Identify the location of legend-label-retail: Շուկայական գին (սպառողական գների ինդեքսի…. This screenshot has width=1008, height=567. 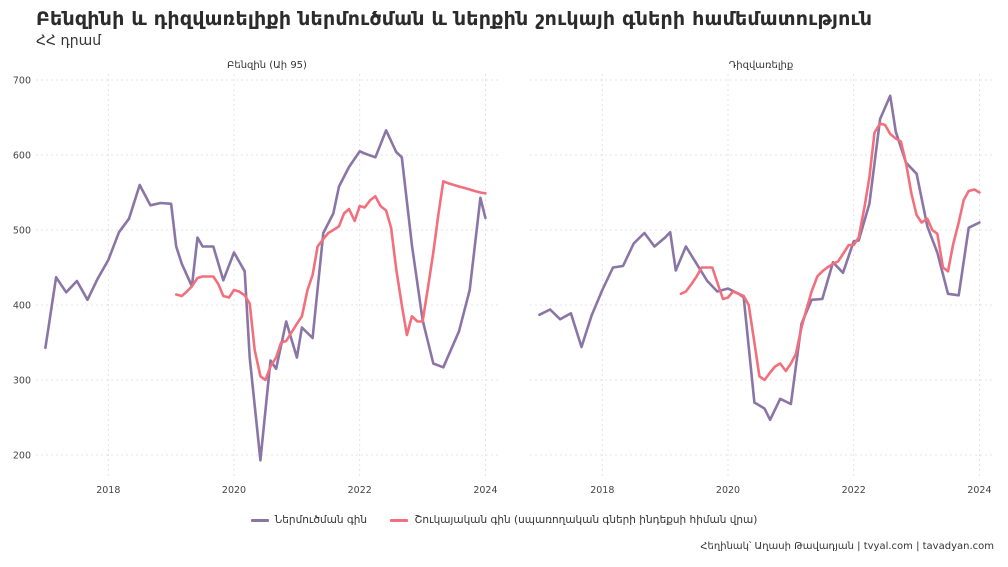
(586, 520).